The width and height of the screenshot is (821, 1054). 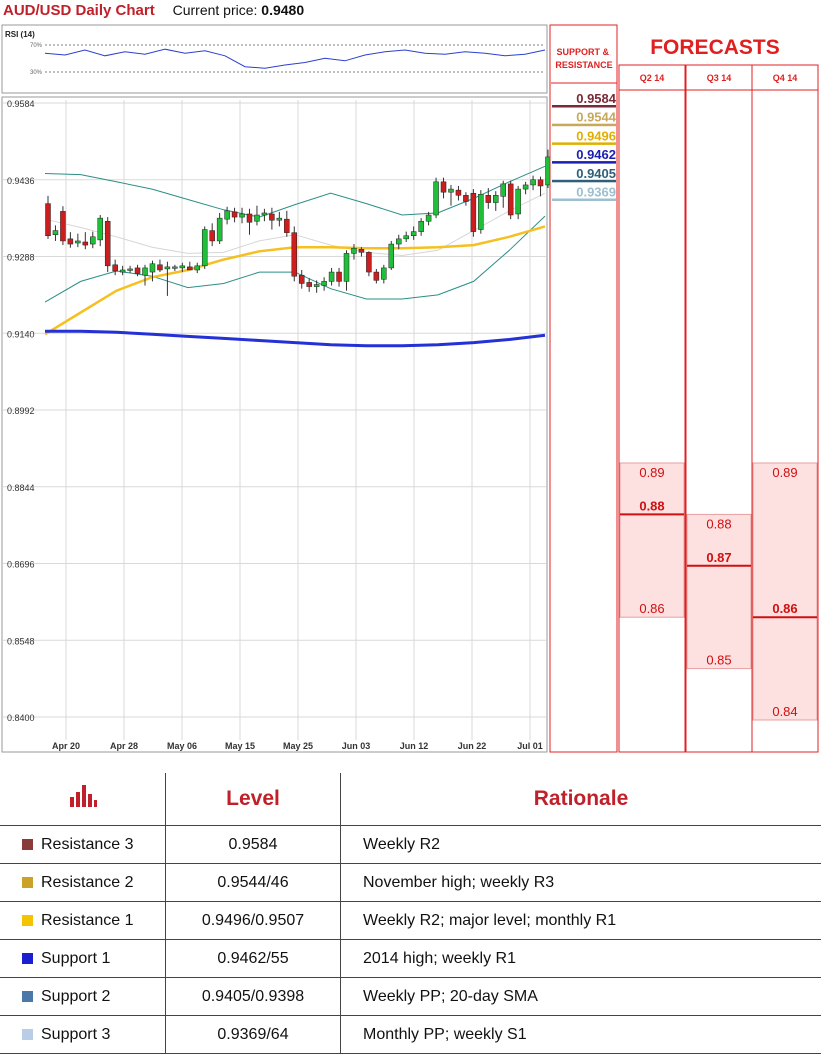 What do you see at coordinates (75, 996) in the screenshot?
I see `level-name: Support 2` at bounding box center [75, 996].